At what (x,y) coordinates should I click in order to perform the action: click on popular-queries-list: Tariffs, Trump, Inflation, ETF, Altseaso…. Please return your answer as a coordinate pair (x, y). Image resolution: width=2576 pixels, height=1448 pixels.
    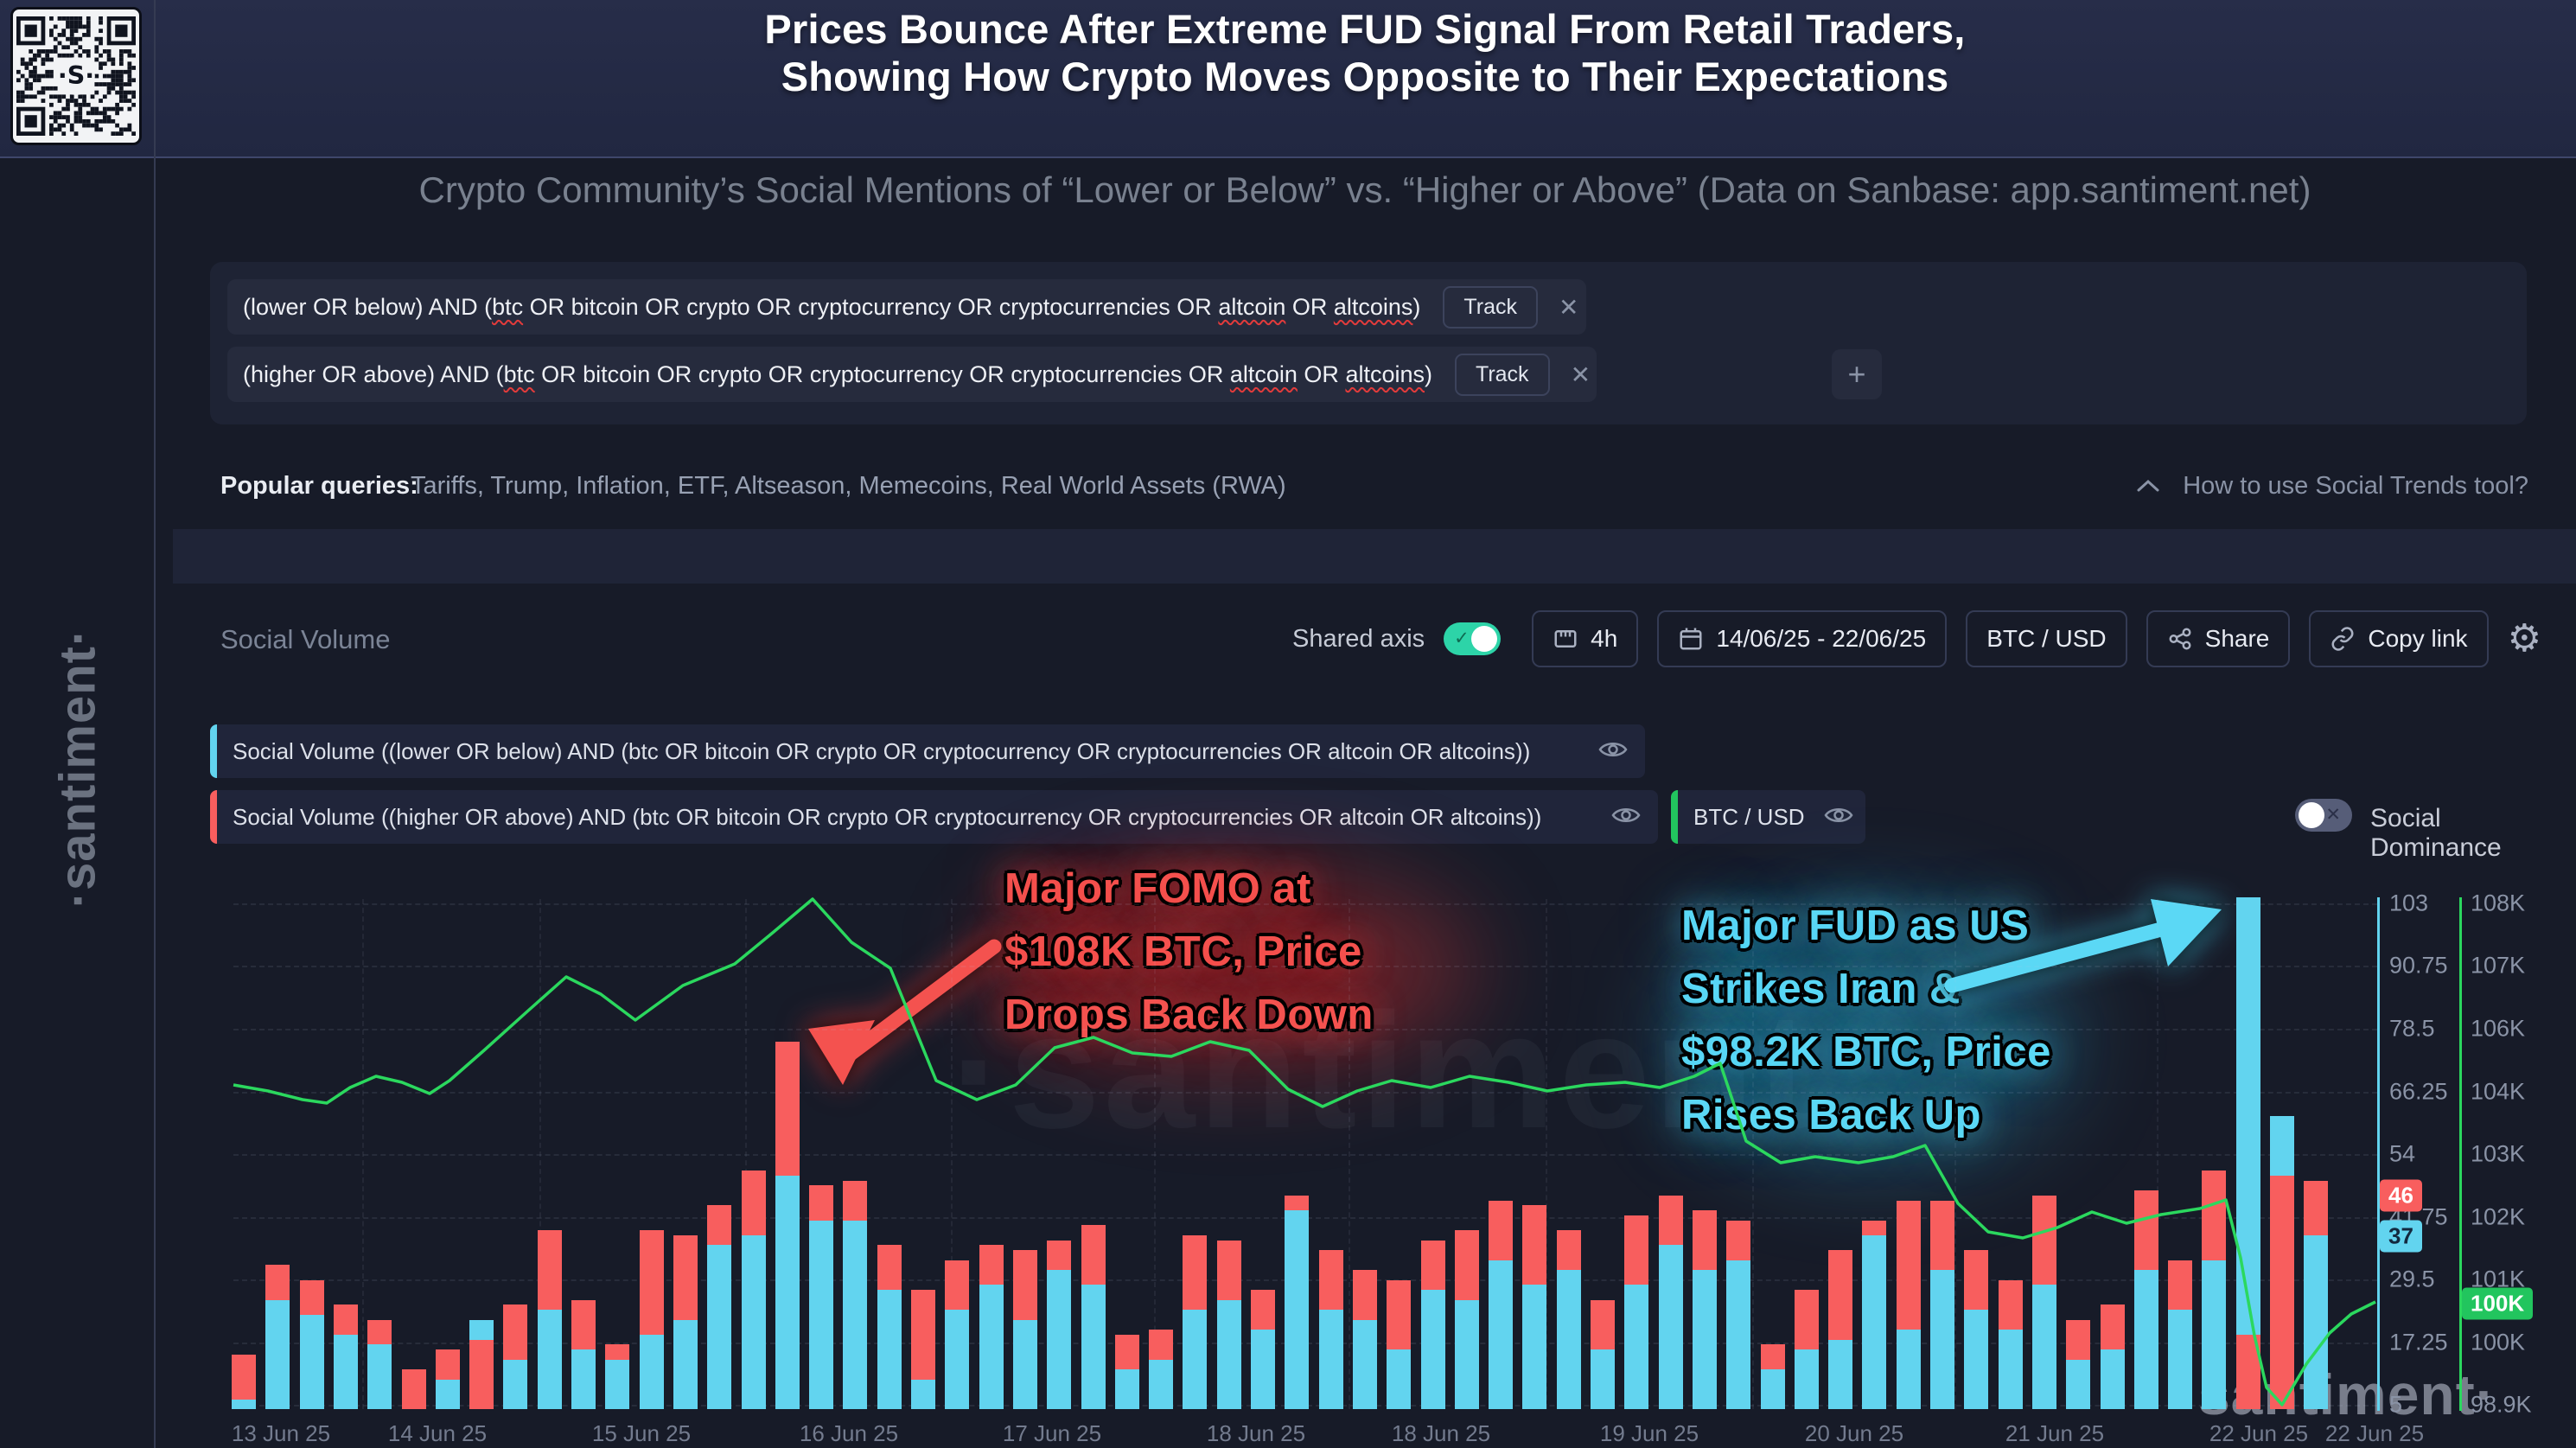
    Looking at the image, I should click on (848, 486).